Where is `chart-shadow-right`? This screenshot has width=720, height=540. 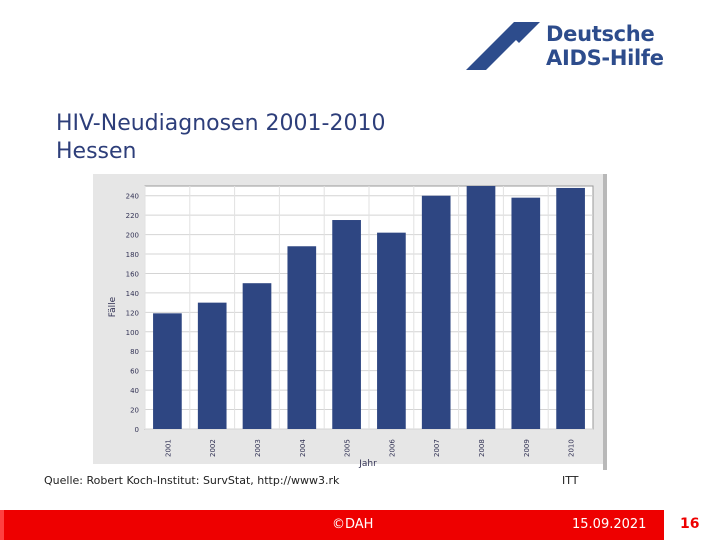 chart-shadow-right is located at coordinates (605, 322).